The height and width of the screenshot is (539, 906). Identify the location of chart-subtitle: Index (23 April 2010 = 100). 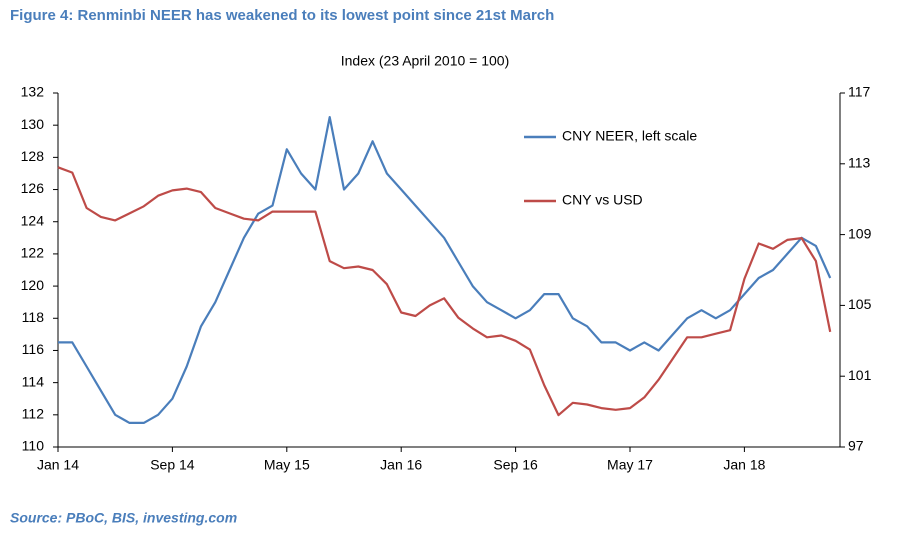
(425, 61).